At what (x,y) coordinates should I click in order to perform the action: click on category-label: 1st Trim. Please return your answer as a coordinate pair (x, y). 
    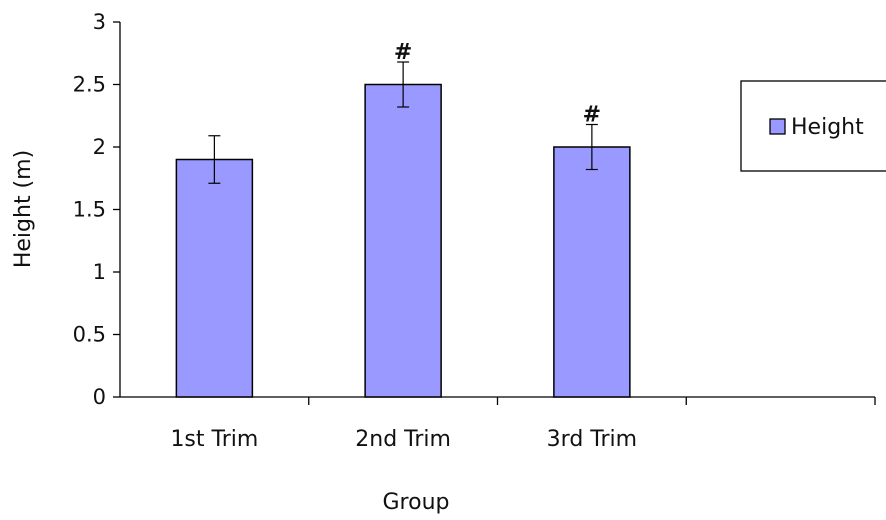
    Looking at the image, I should click on (214, 439).